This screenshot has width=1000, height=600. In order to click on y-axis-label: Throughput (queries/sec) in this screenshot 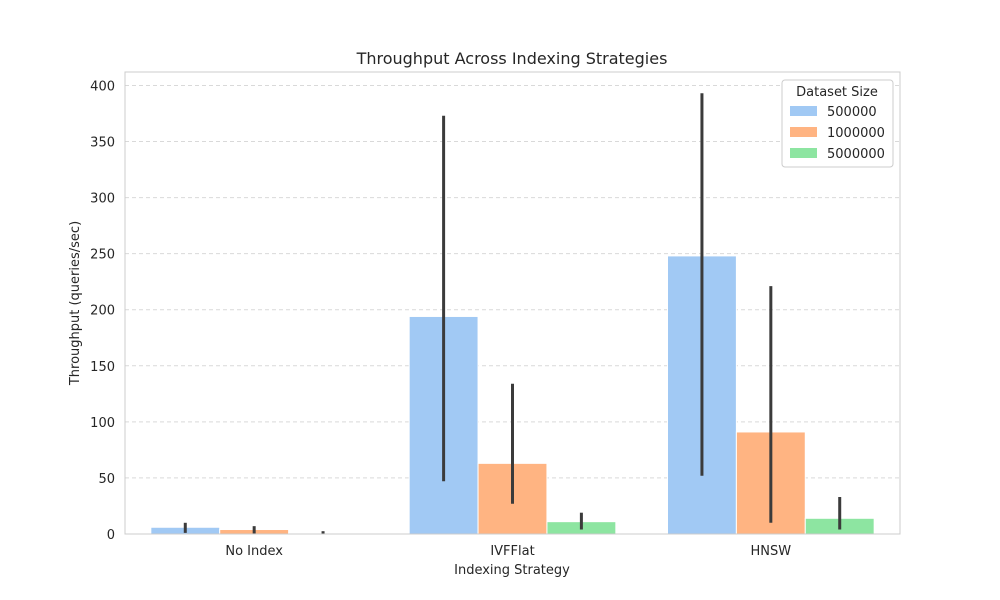, I will do `click(75, 303)`.